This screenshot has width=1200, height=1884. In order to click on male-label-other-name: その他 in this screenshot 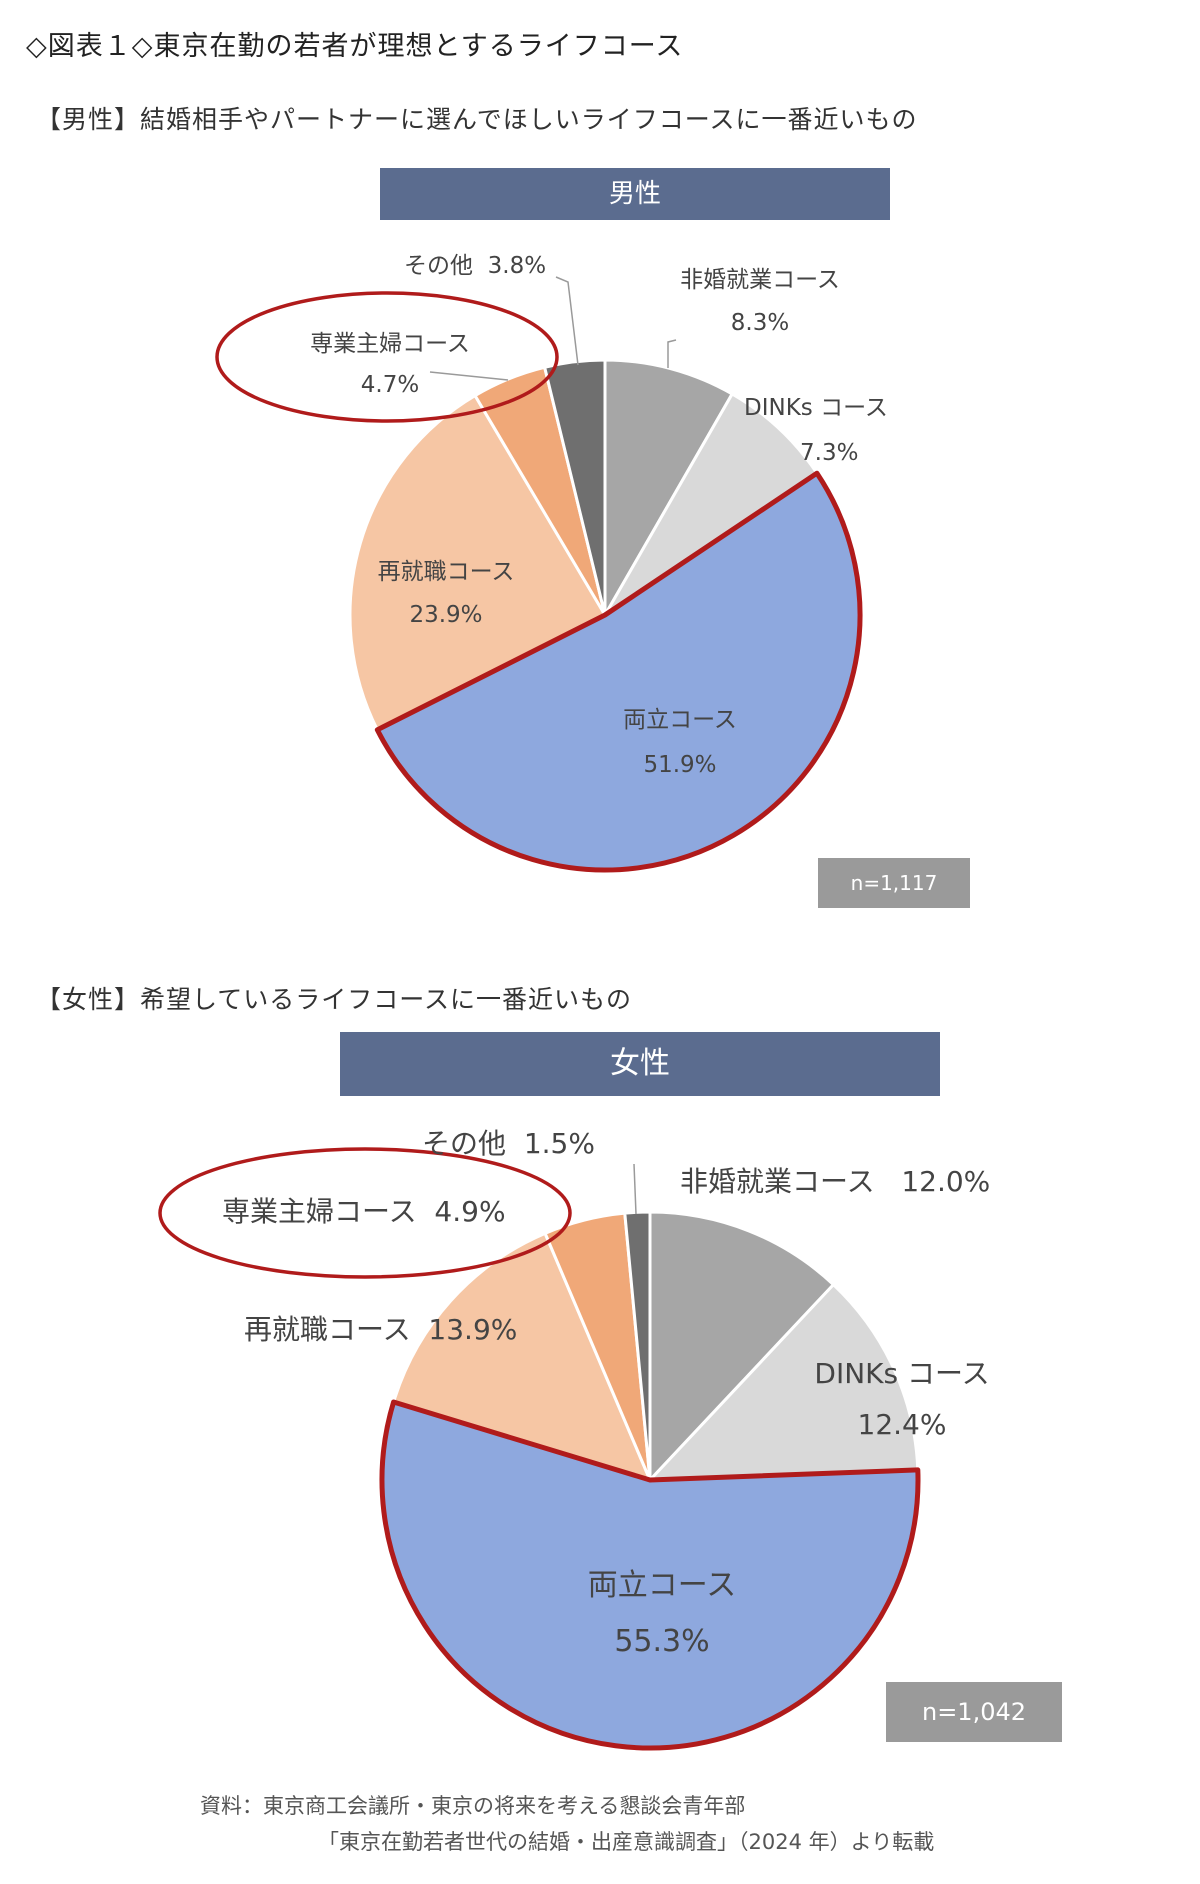, I will do `click(438, 266)`.